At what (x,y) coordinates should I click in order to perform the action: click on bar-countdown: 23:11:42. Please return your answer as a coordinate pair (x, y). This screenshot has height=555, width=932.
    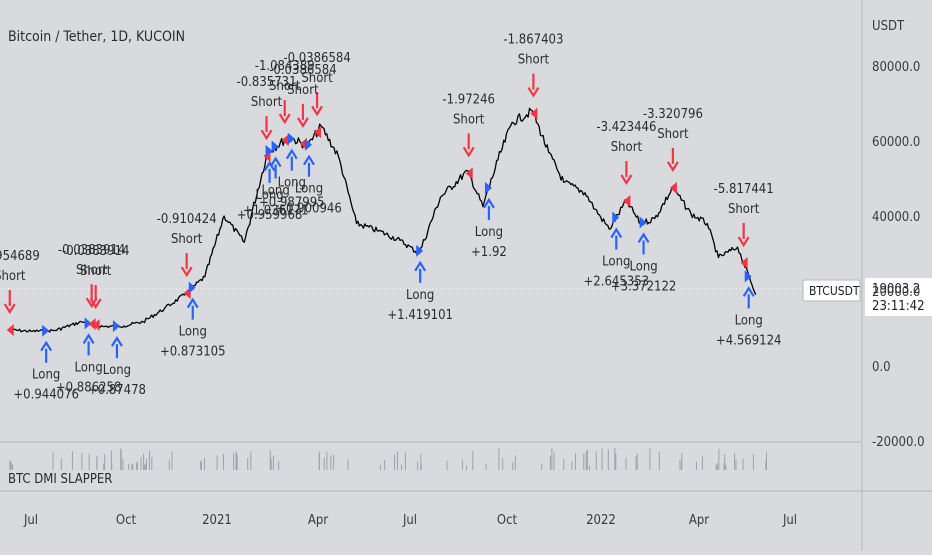
    Looking at the image, I should click on (898, 306).